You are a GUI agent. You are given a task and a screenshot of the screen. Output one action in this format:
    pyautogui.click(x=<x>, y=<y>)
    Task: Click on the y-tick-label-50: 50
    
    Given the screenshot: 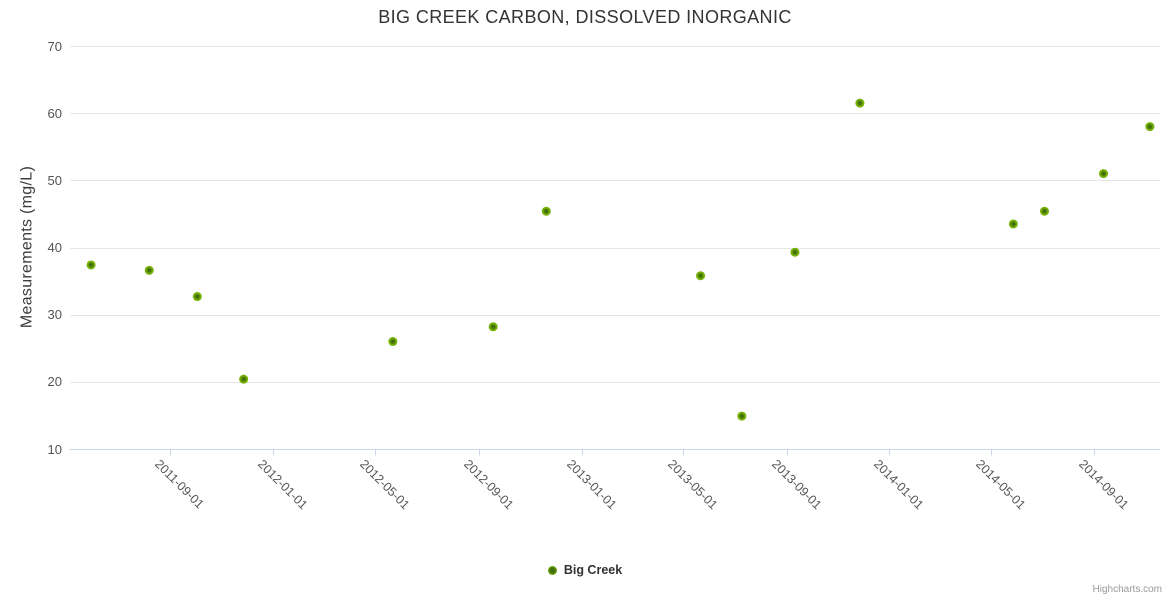 What is the action you would take?
    pyautogui.click(x=54, y=180)
    